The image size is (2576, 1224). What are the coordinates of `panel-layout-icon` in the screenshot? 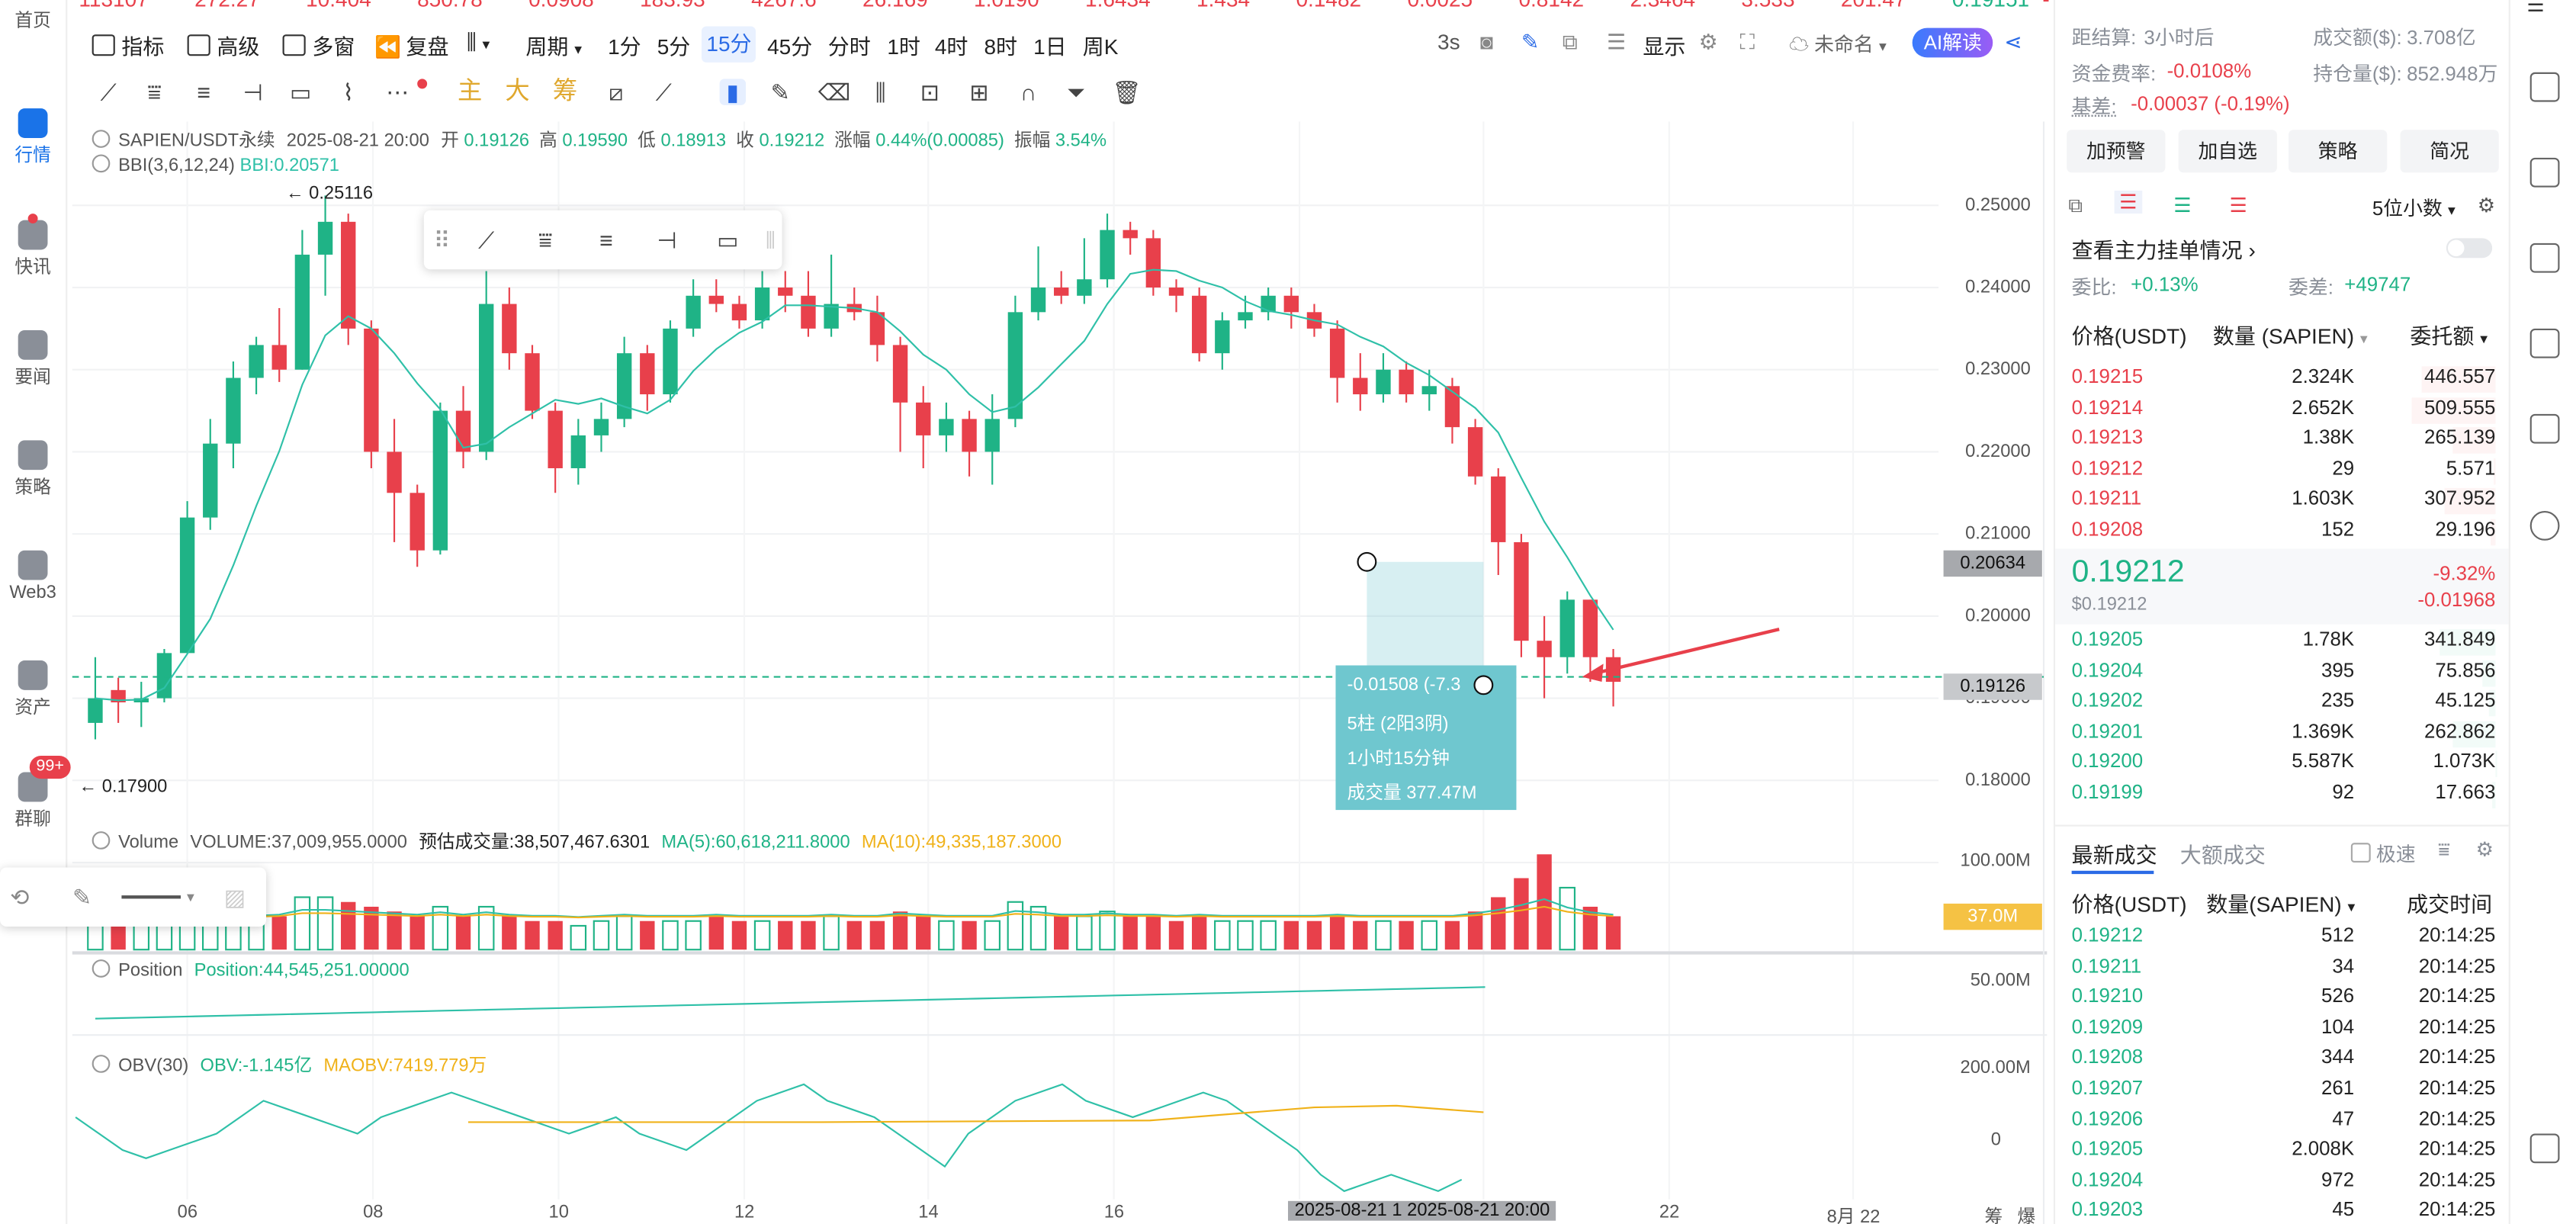 It's located at (2545, 1148).